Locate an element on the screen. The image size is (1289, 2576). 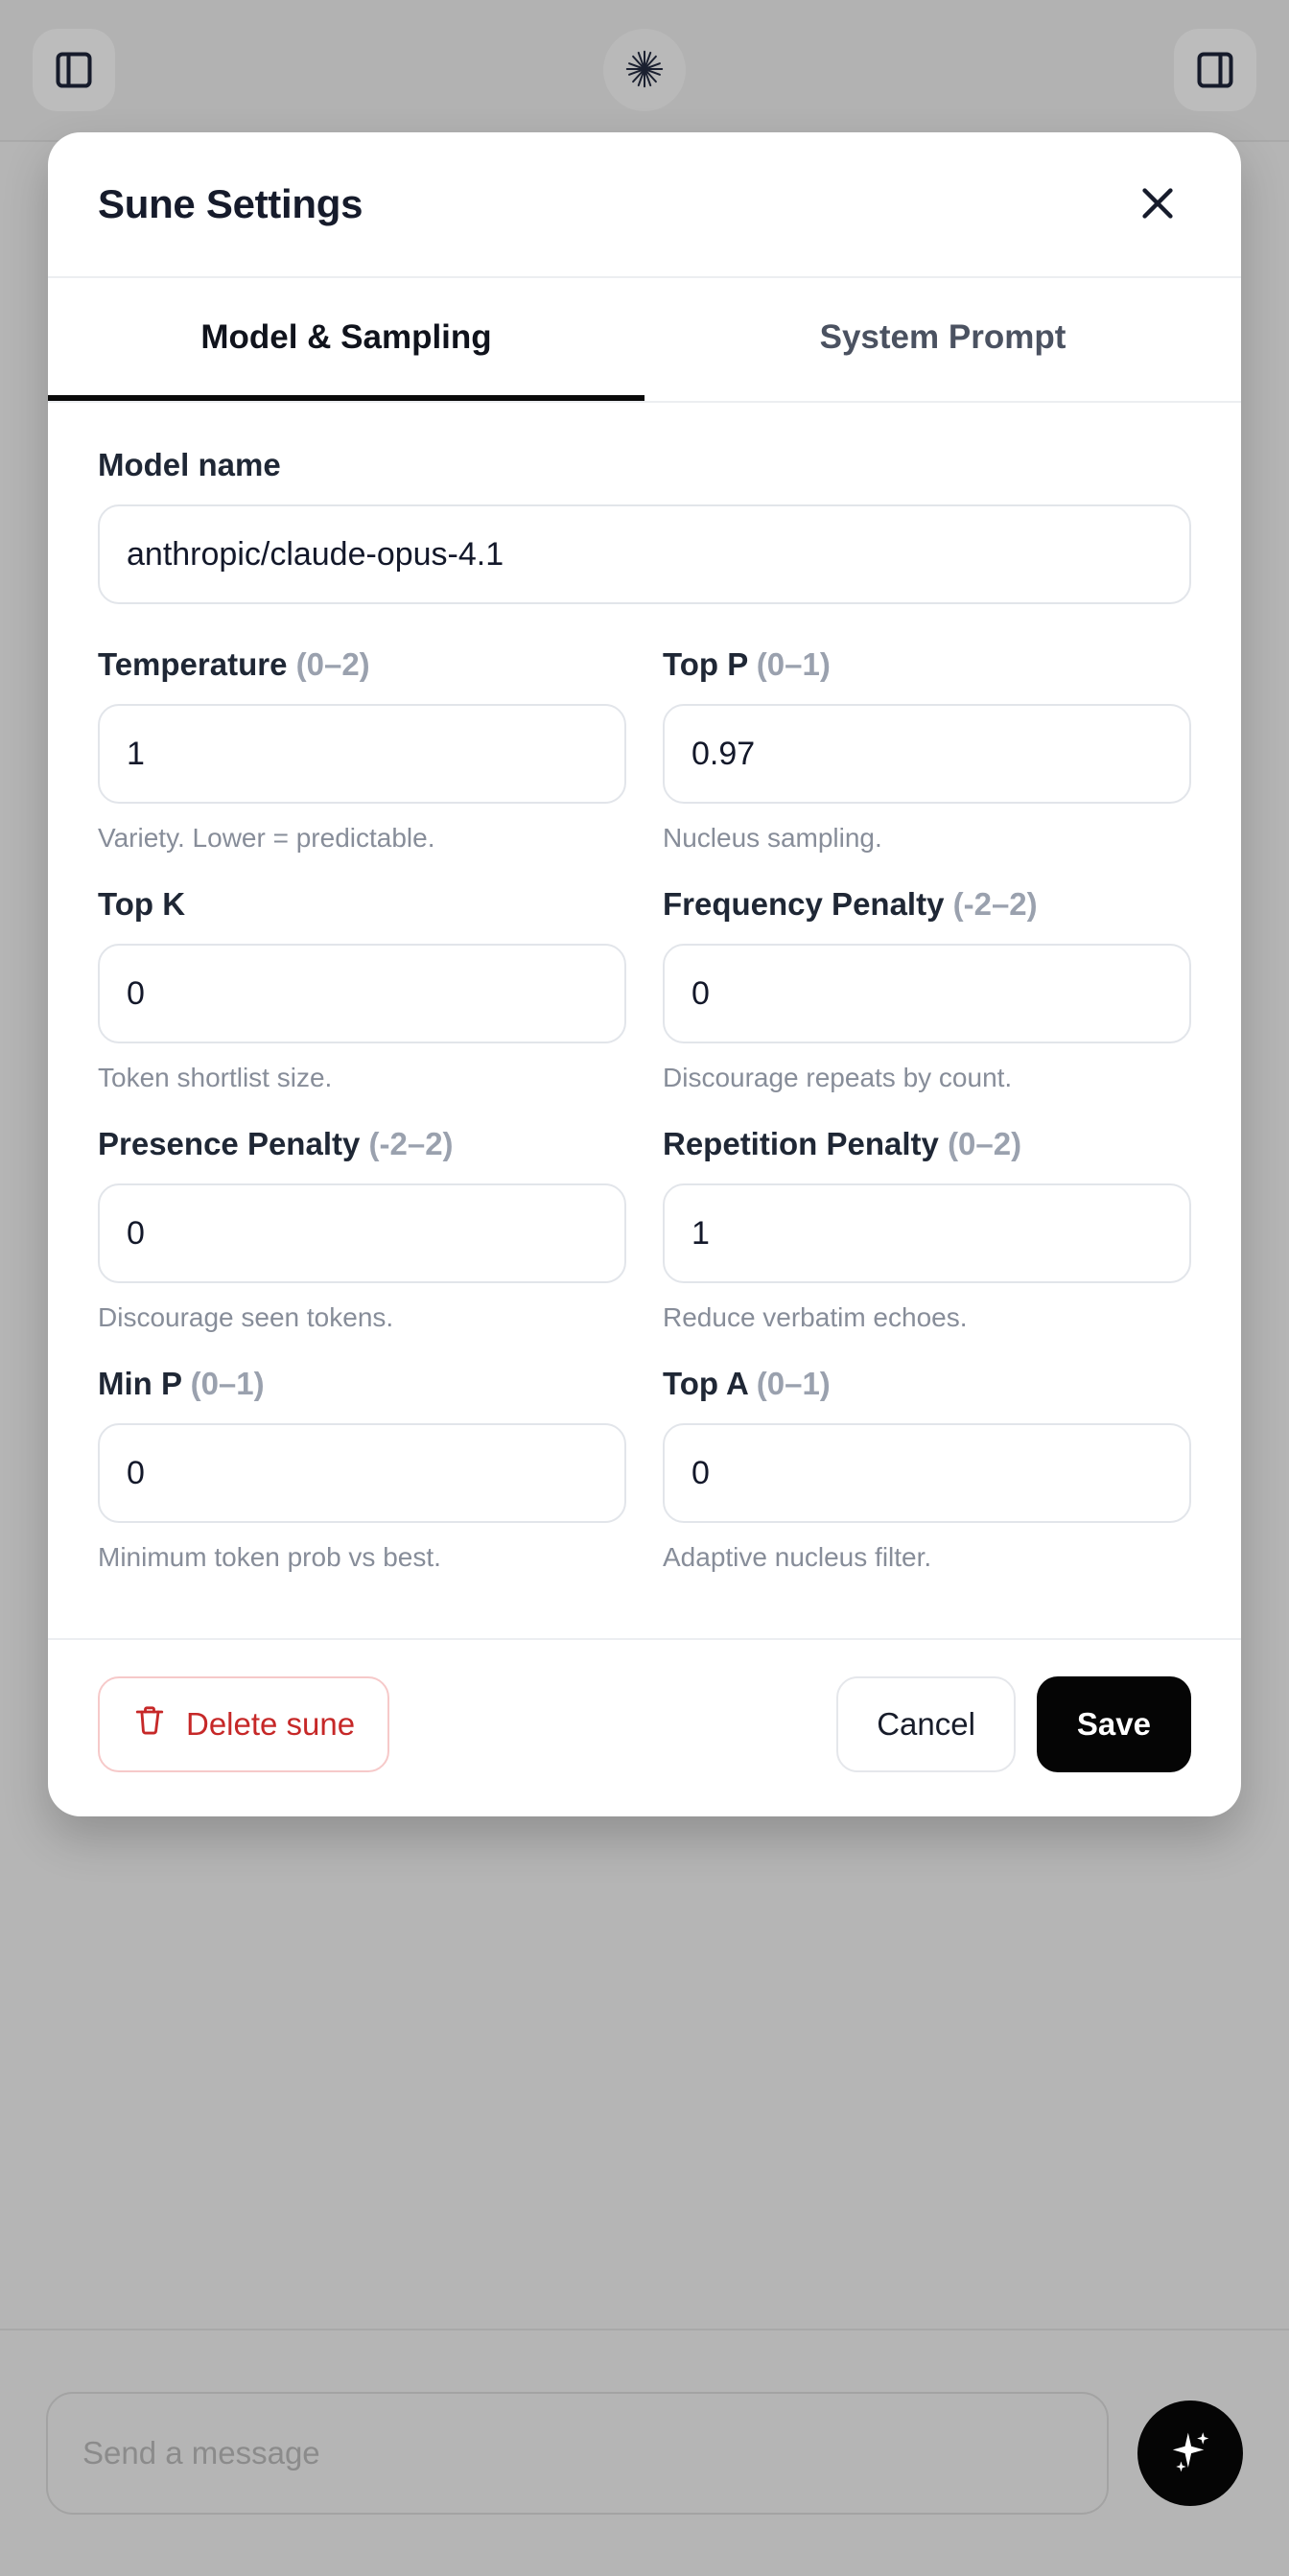
model-name-input is located at coordinates (644, 554).